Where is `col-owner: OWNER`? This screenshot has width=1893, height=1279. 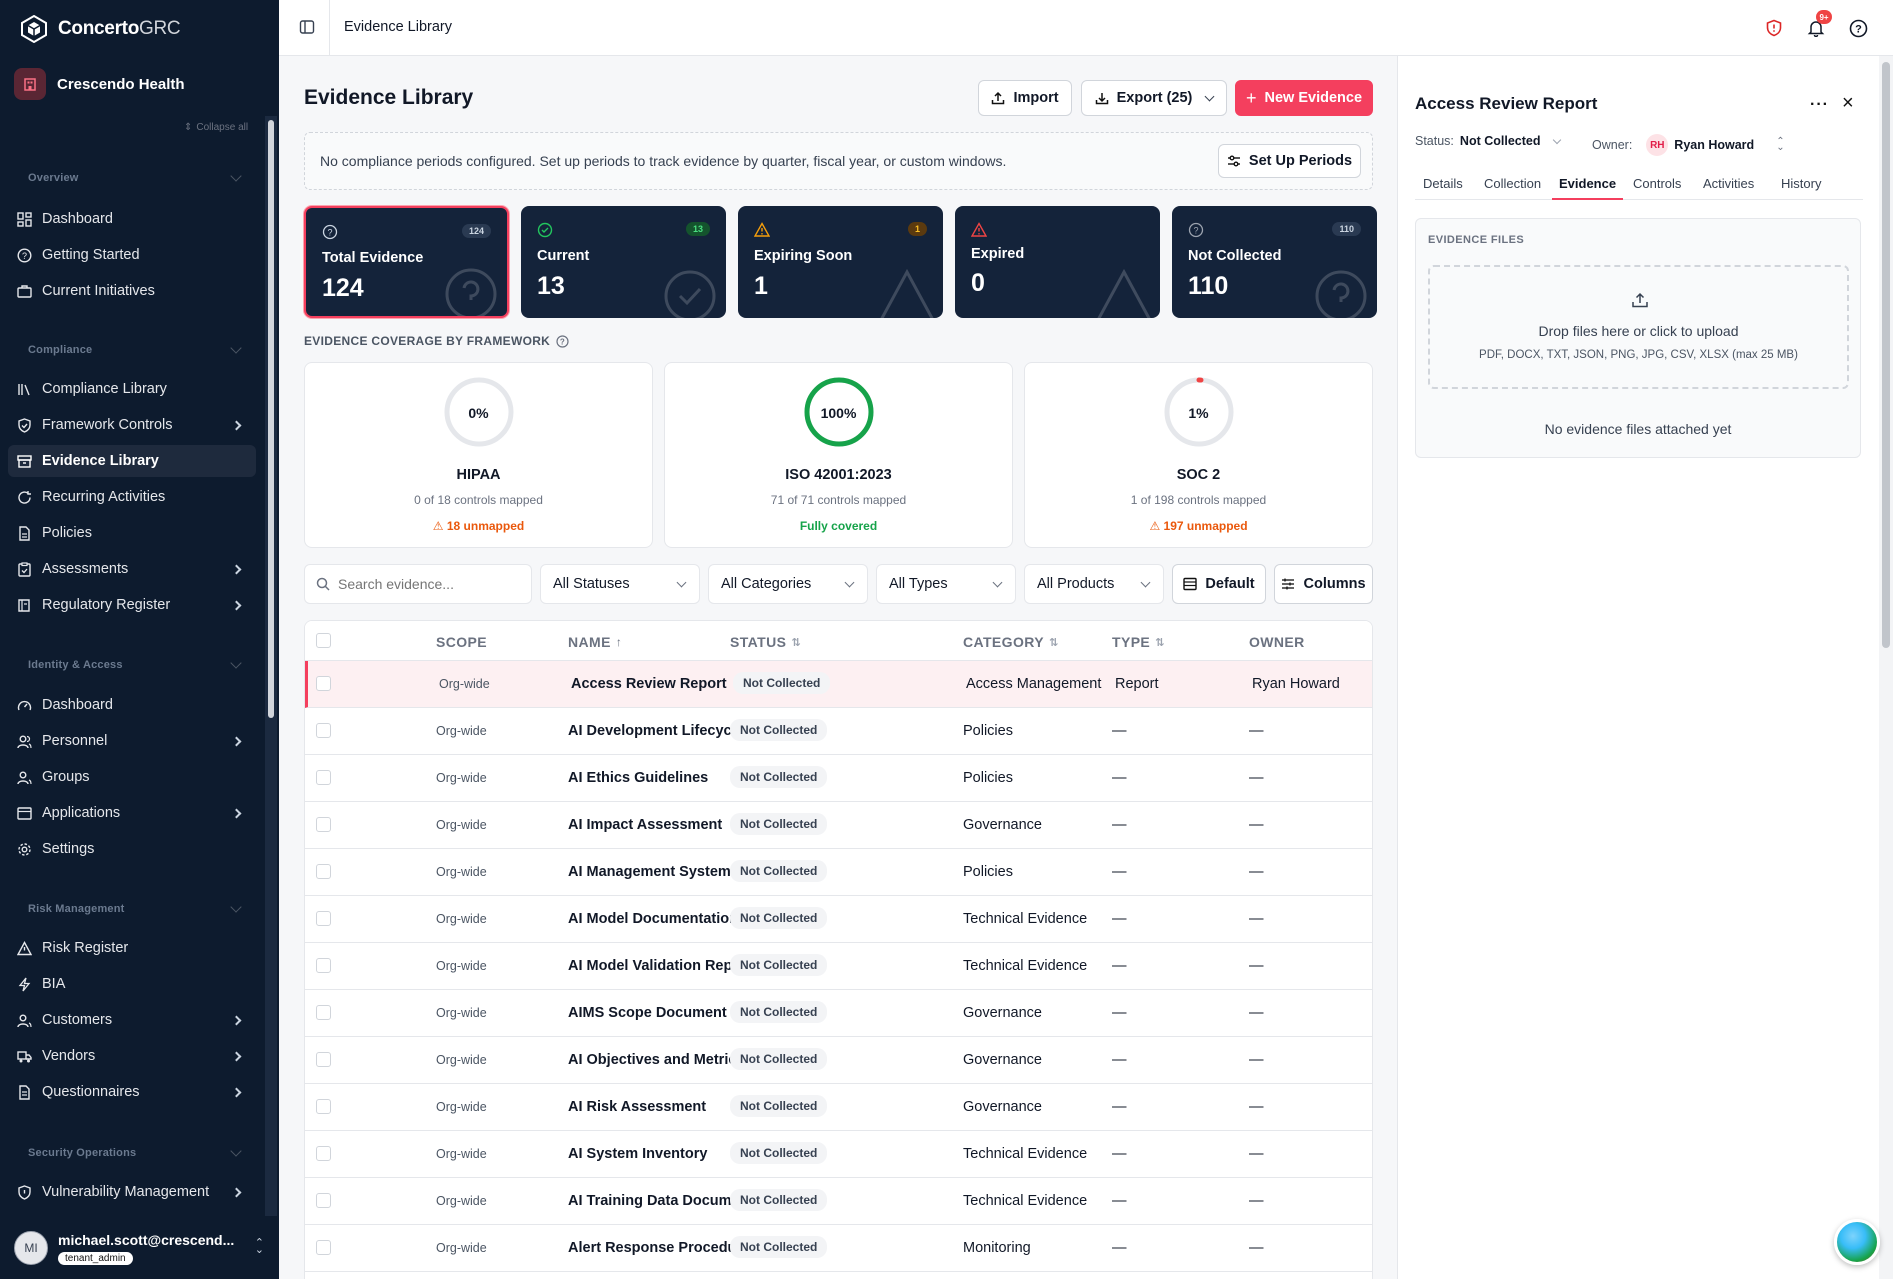 col-owner: OWNER is located at coordinates (1277, 642).